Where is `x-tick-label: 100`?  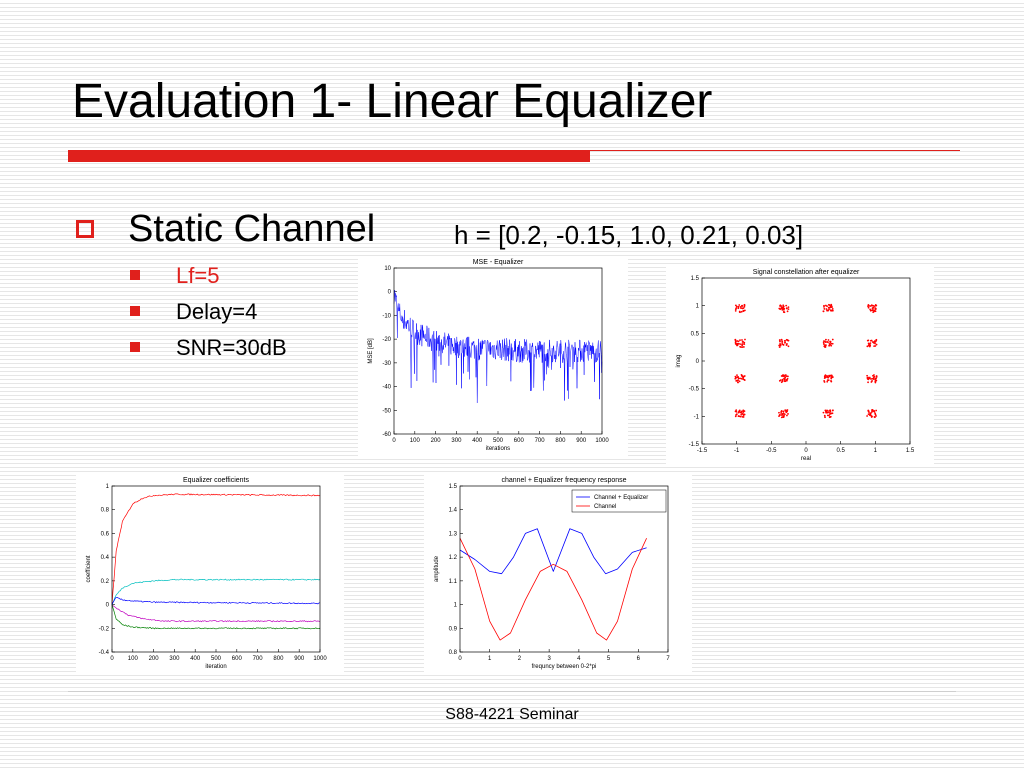 x-tick-label: 100 is located at coordinates (415, 441).